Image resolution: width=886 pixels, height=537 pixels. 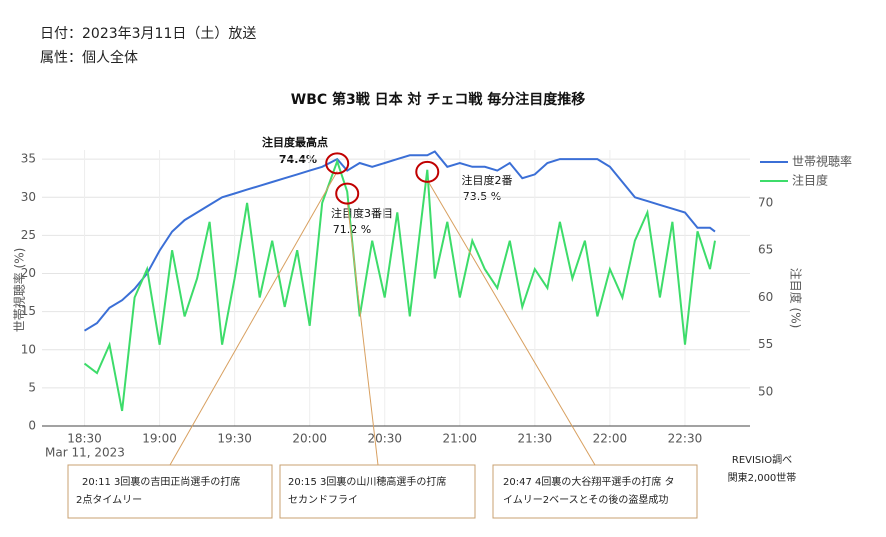 What do you see at coordinates (362, 213) in the screenshot?
I see `annotation-title: 注目度3番目` at bounding box center [362, 213].